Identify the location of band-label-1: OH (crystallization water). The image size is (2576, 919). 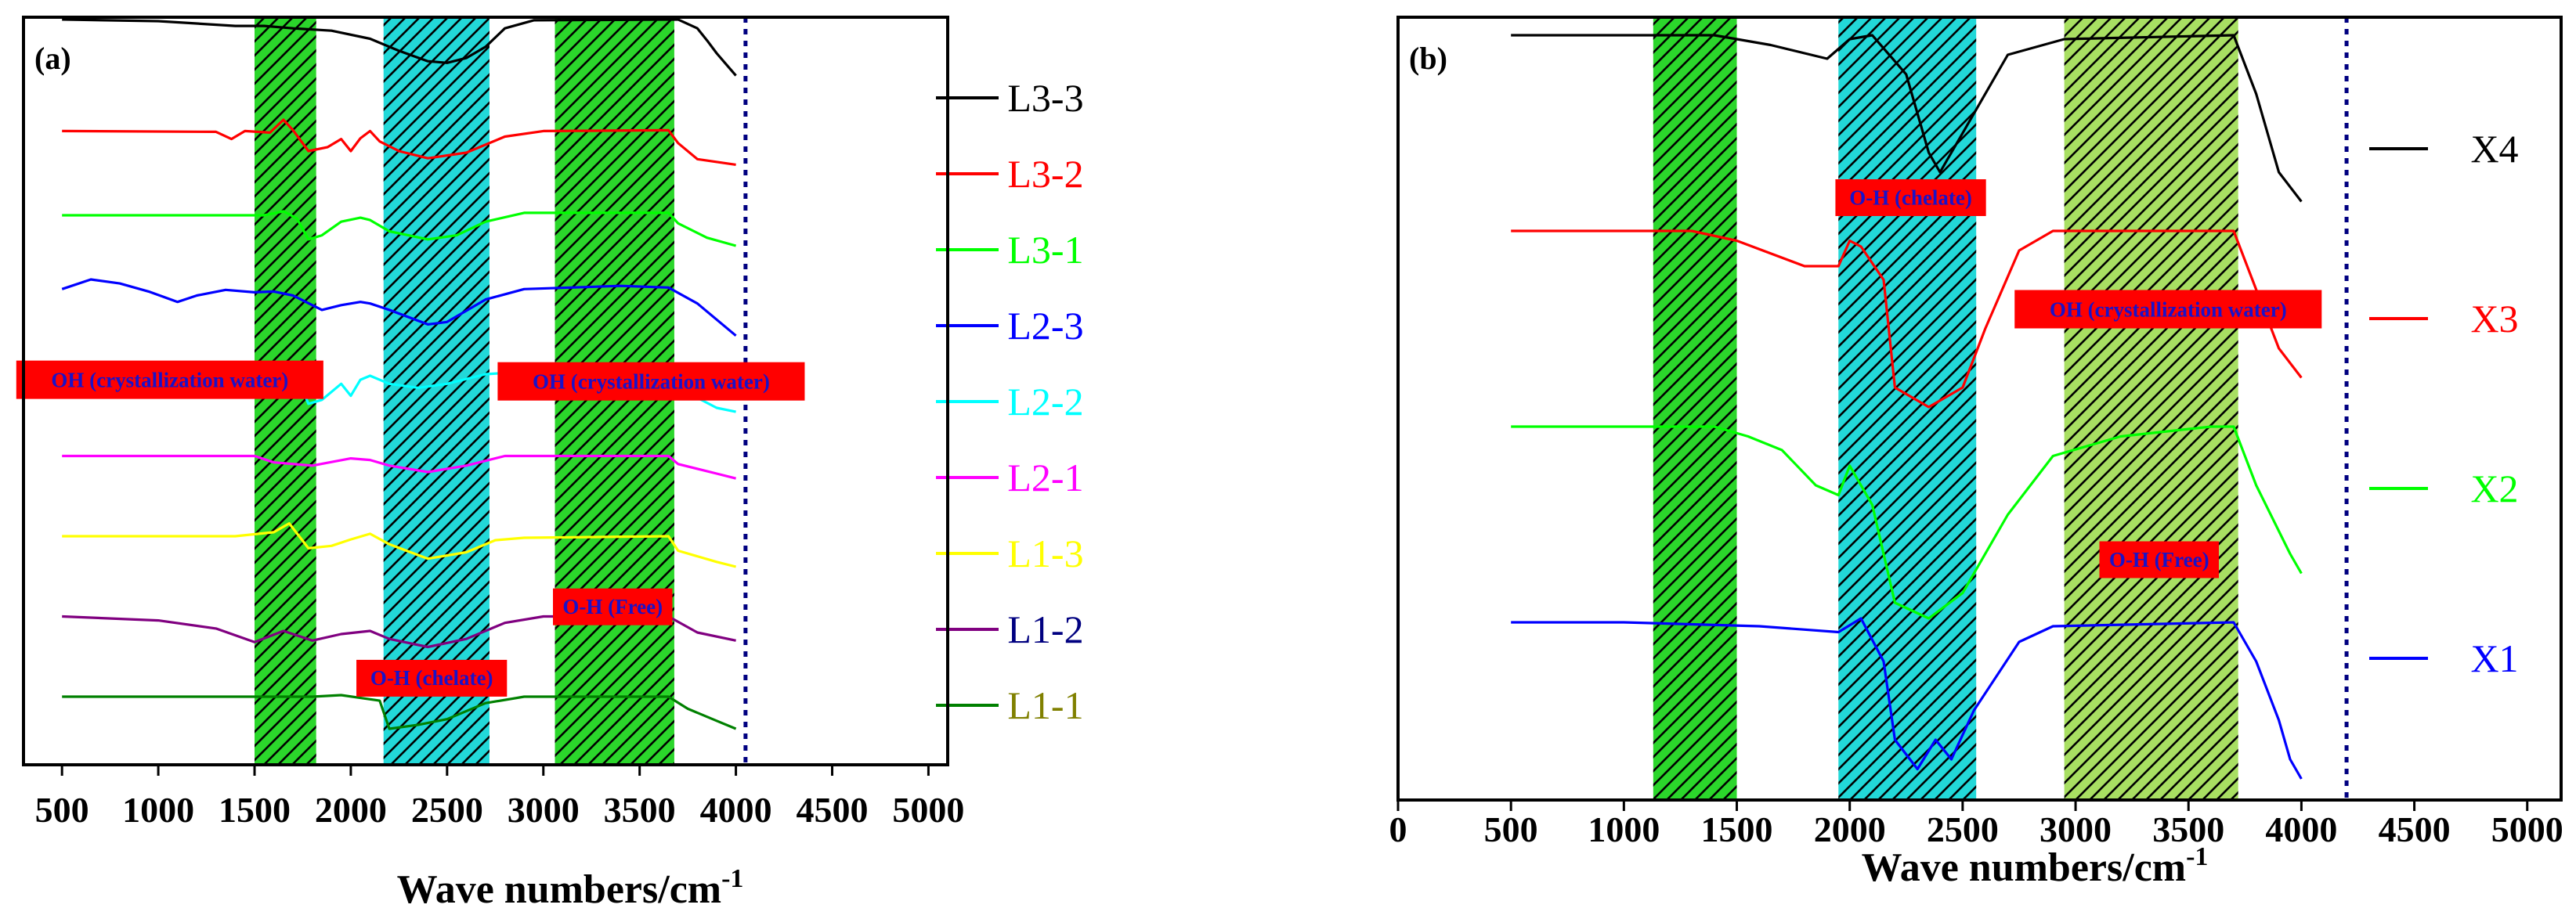
(169, 380).